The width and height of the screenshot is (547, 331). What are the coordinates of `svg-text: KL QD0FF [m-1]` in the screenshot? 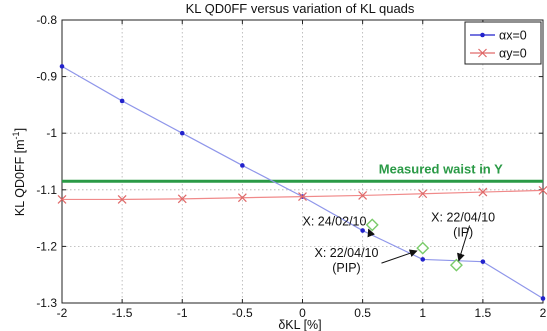 It's located at (19, 172).